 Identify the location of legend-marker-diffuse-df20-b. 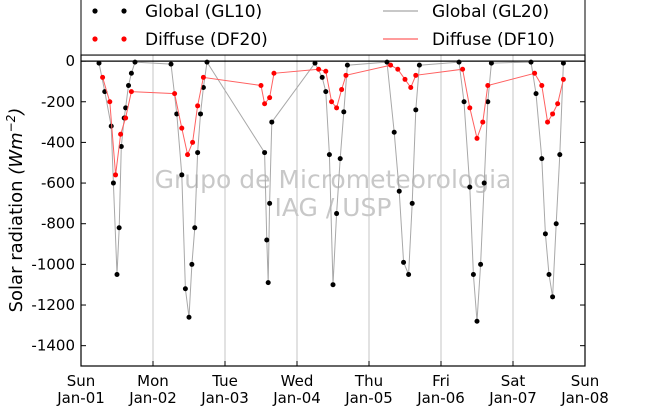
(124, 39).